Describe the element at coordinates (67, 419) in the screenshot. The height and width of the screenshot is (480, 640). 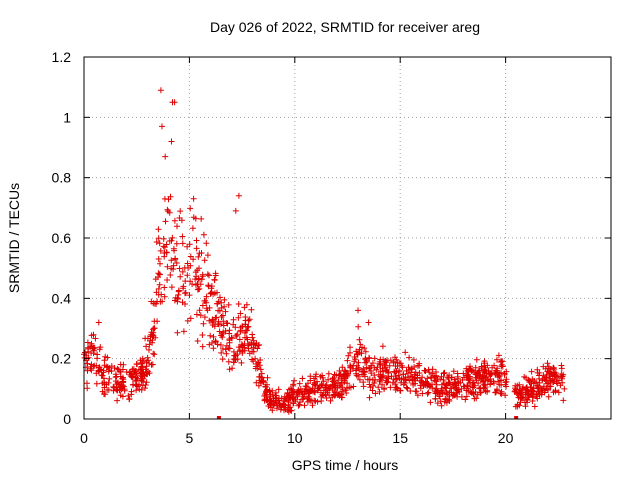
I see `y-tick-label: 0` at that location.